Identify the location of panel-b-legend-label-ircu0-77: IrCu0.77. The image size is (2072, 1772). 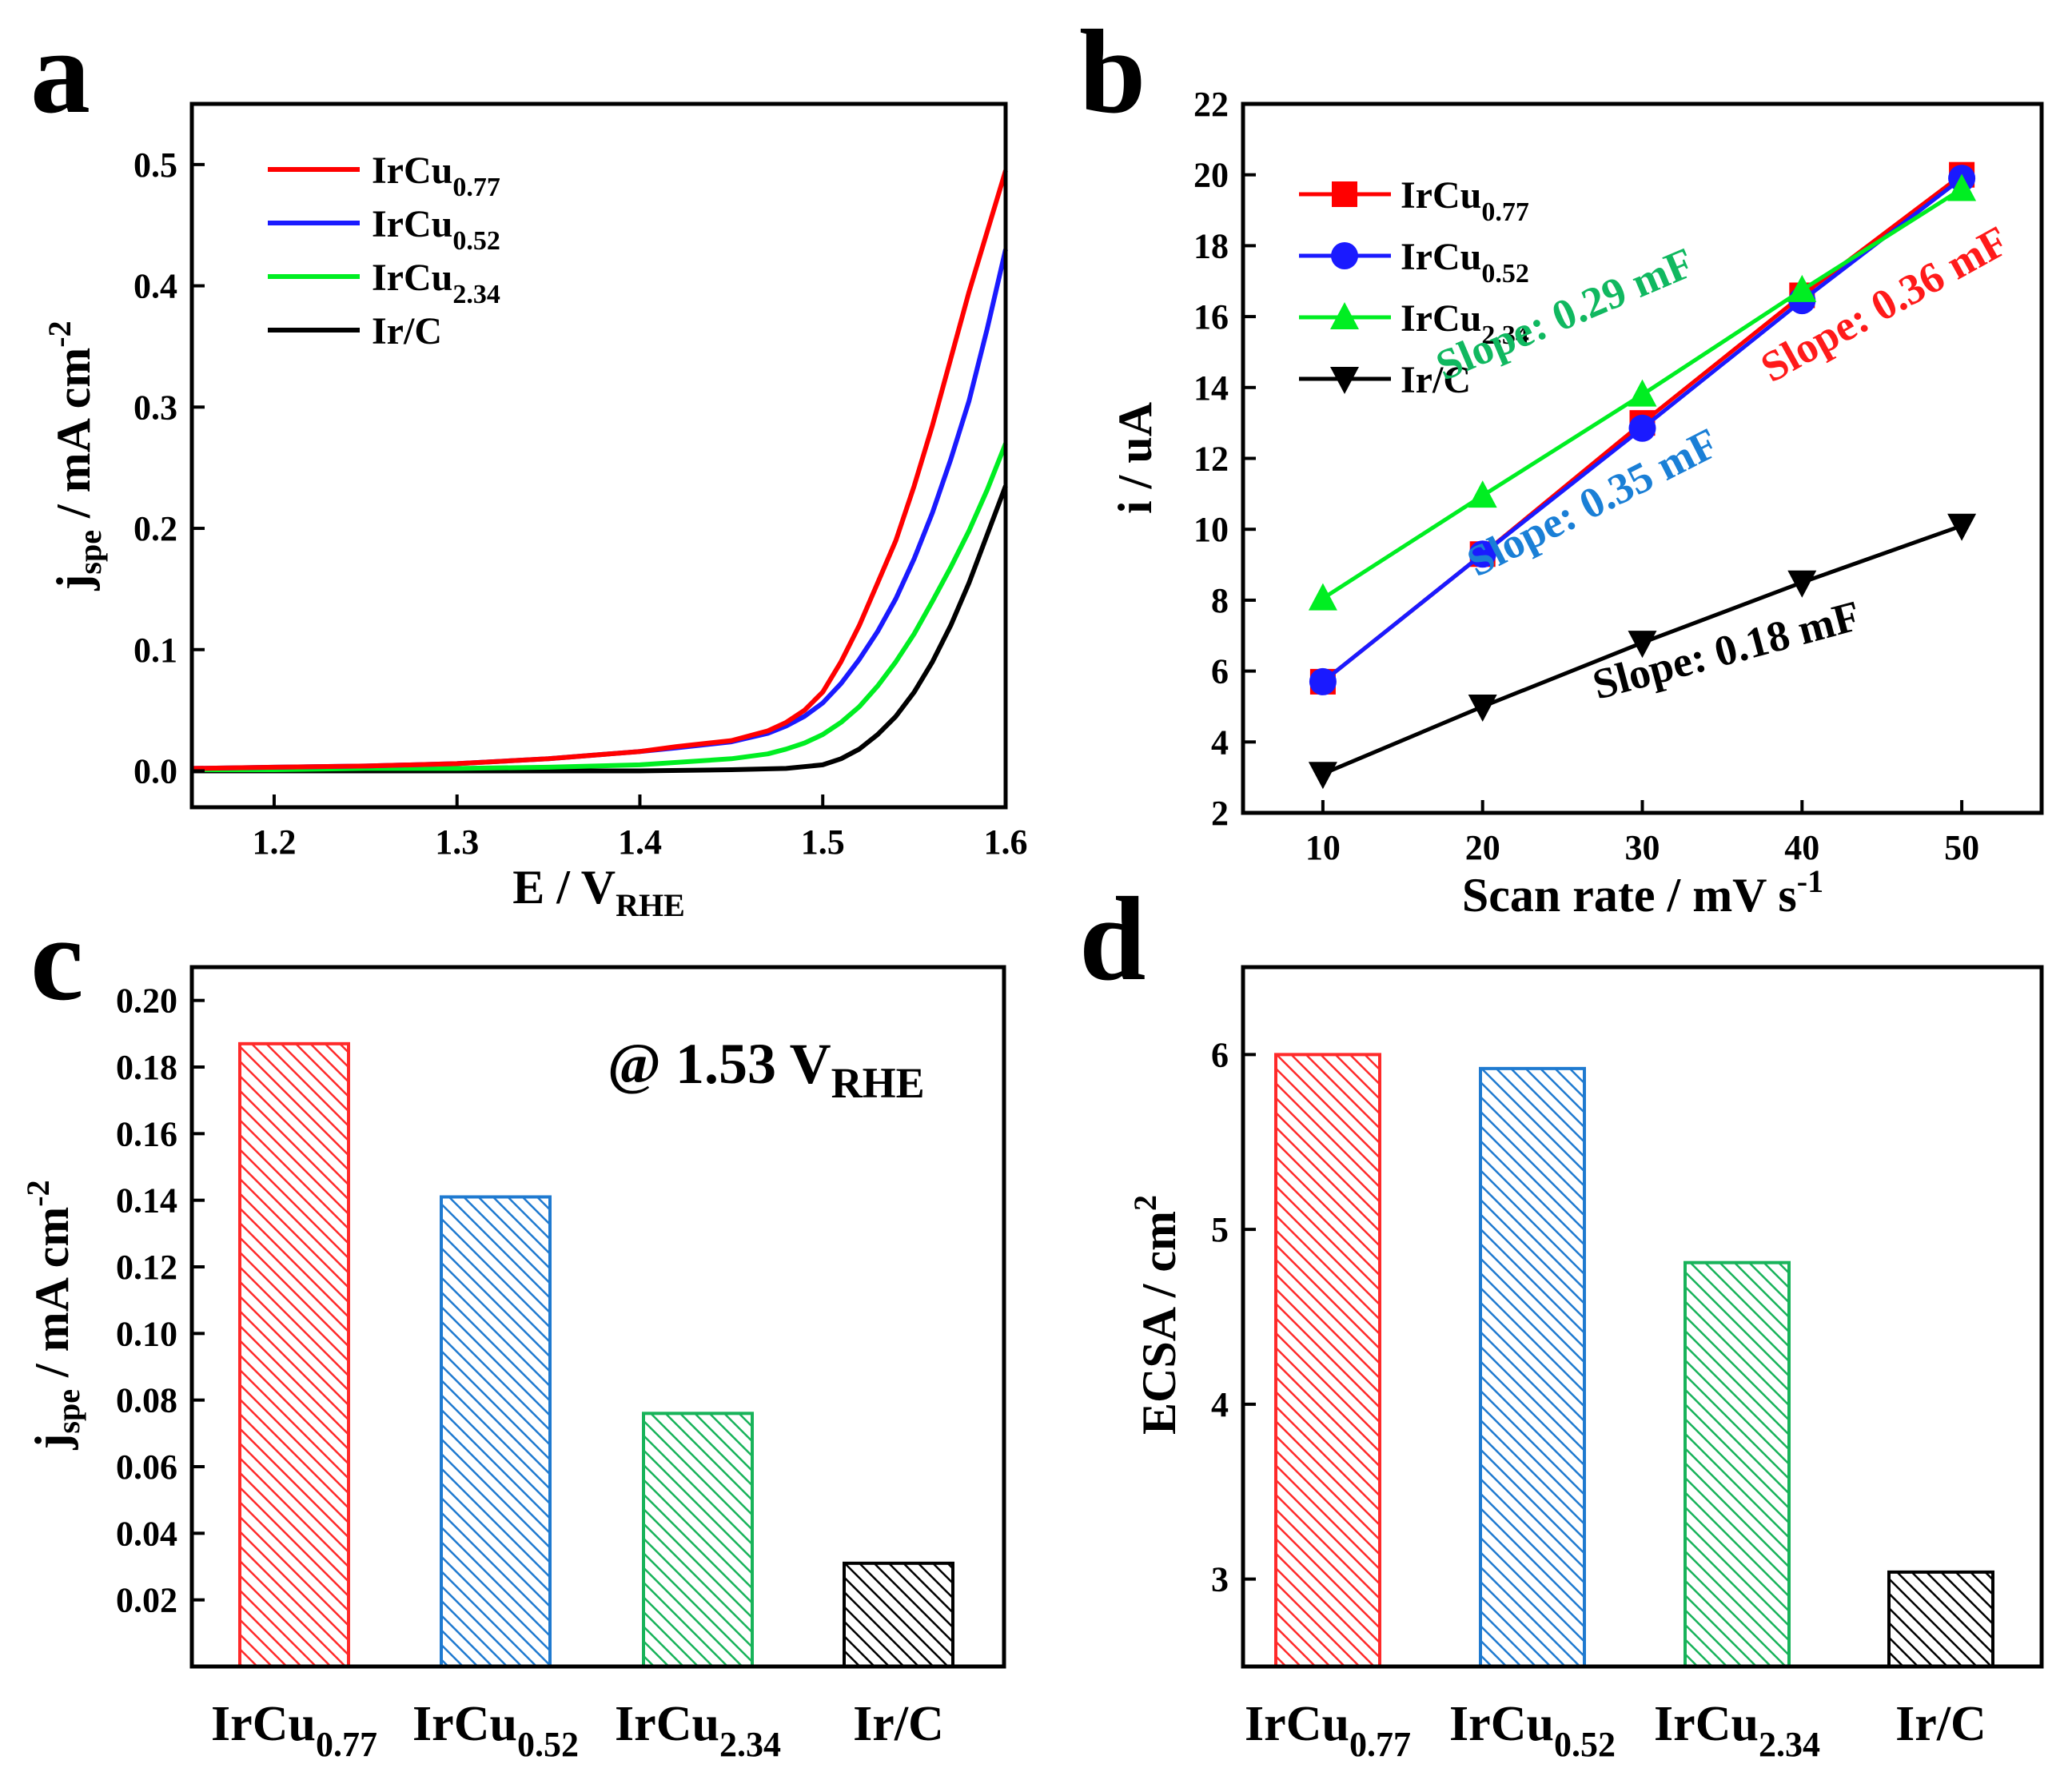
(1465, 201).